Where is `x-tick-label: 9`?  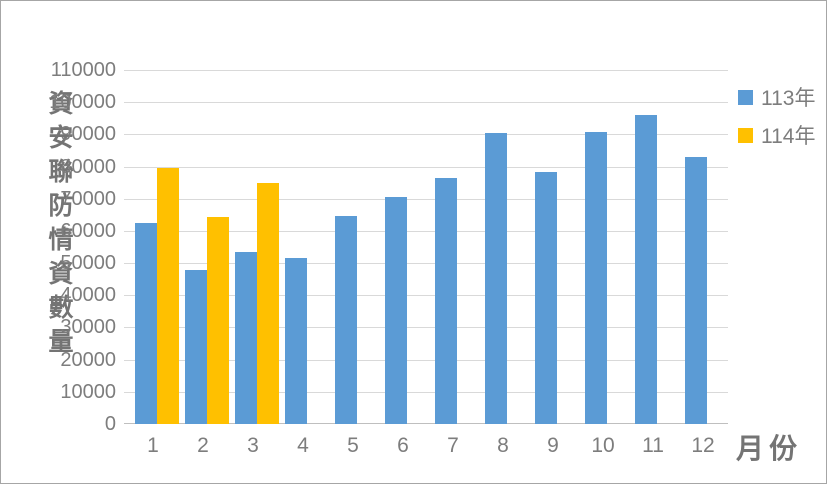 x-tick-label: 9 is located at coordinates (553, 445).